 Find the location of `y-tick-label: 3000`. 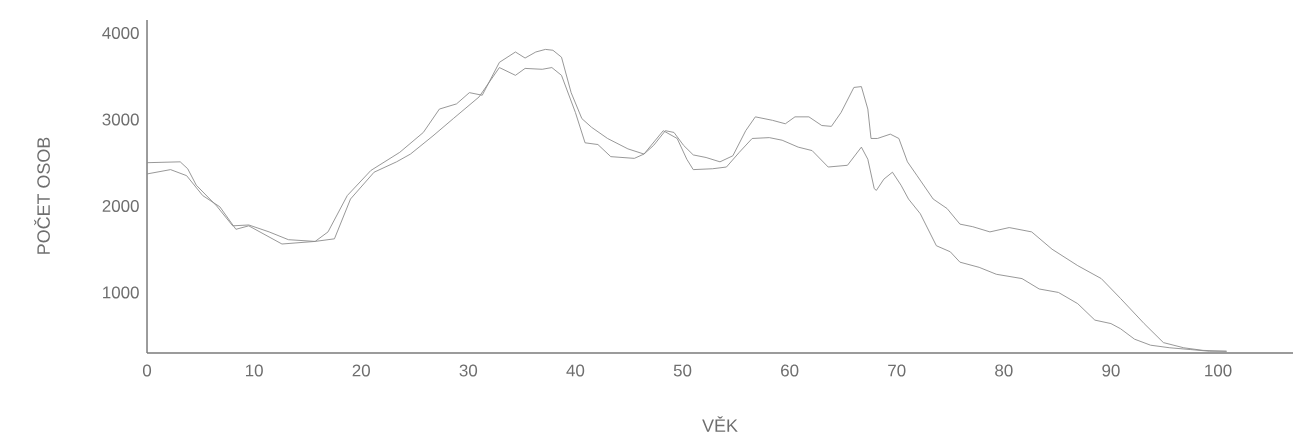

y-tick-label: 3000 is located at coordinates (120, 119).